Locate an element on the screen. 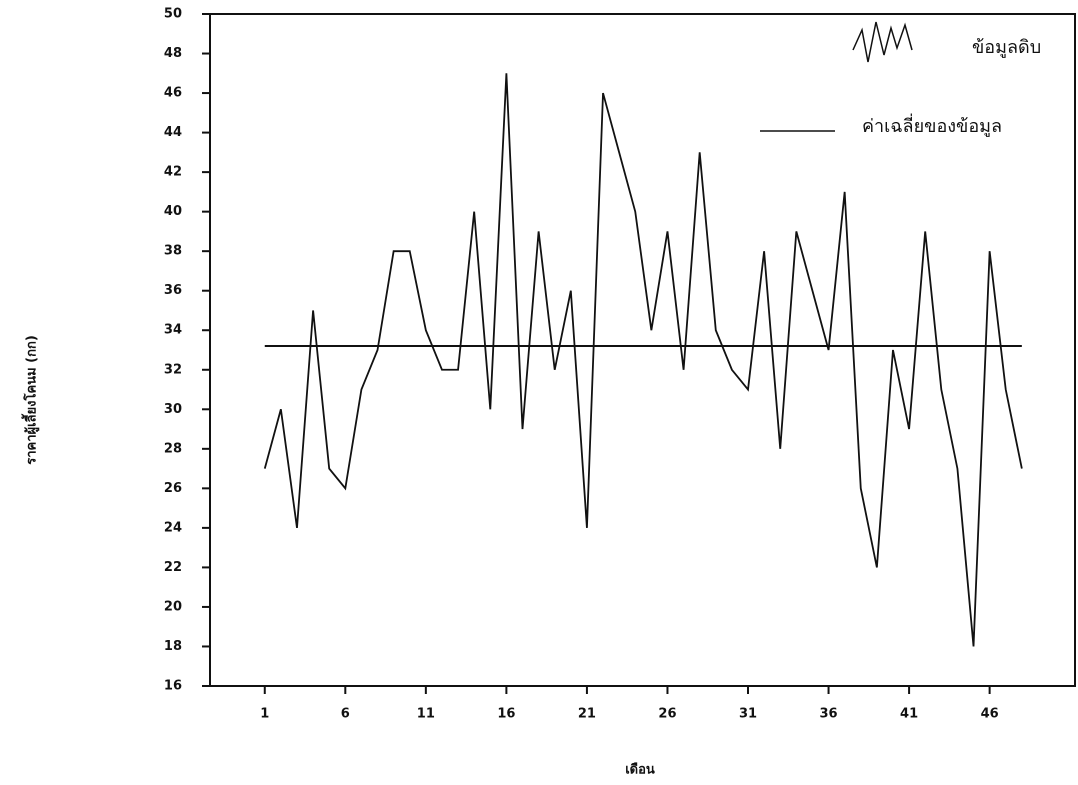  x-tick-label: 46 is located at coordinates (990, 714).